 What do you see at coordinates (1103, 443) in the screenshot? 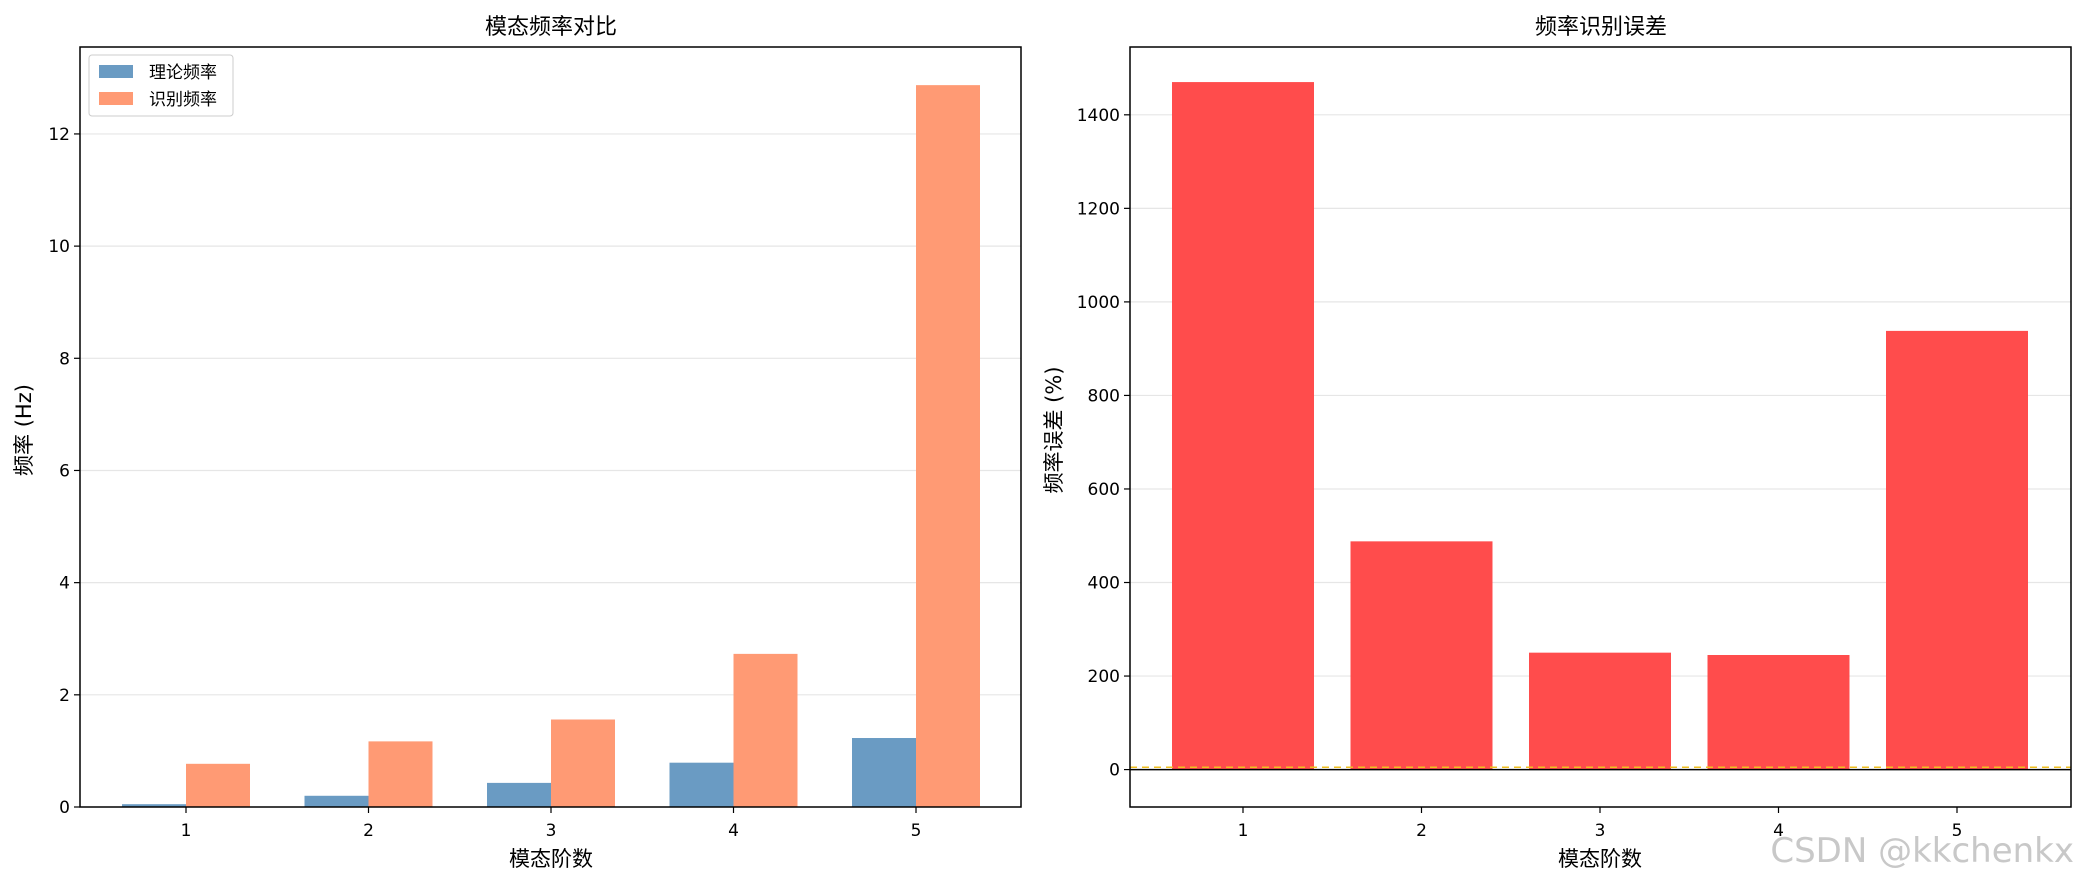
I see `y-ticks: 0 200 400 600 800 1000 1200 1400` at bounding box center [1103, 443].